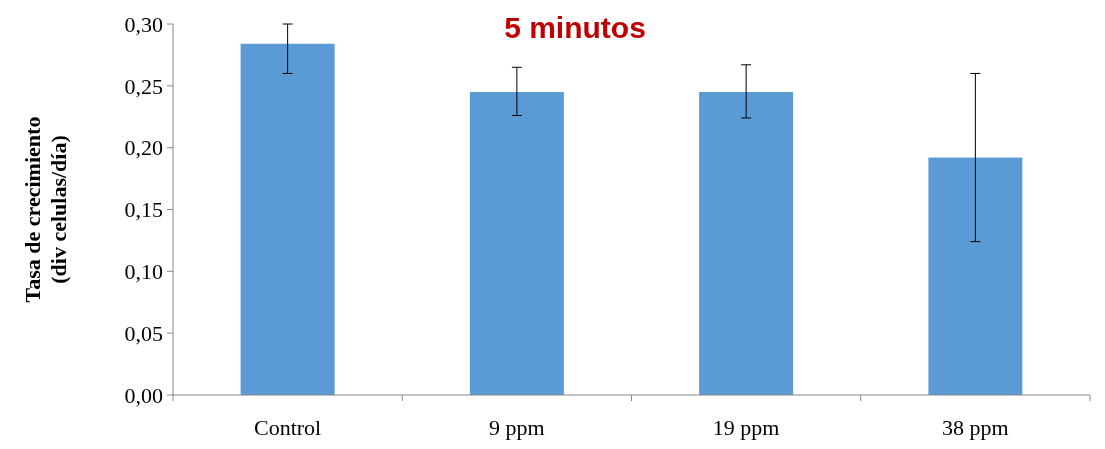 The height and width of the screenshot is (449, 1105). I want to click on y-tick-label: 0,20, so click(143, 148).